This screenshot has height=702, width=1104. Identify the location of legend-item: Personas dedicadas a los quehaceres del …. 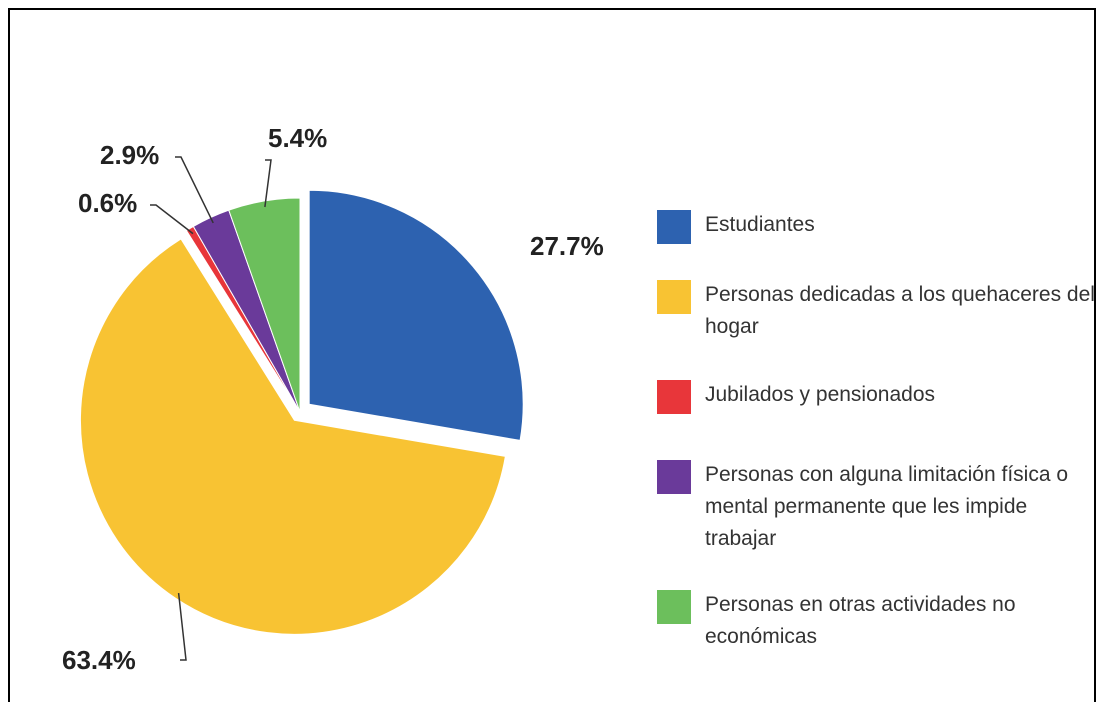
(876, 311).